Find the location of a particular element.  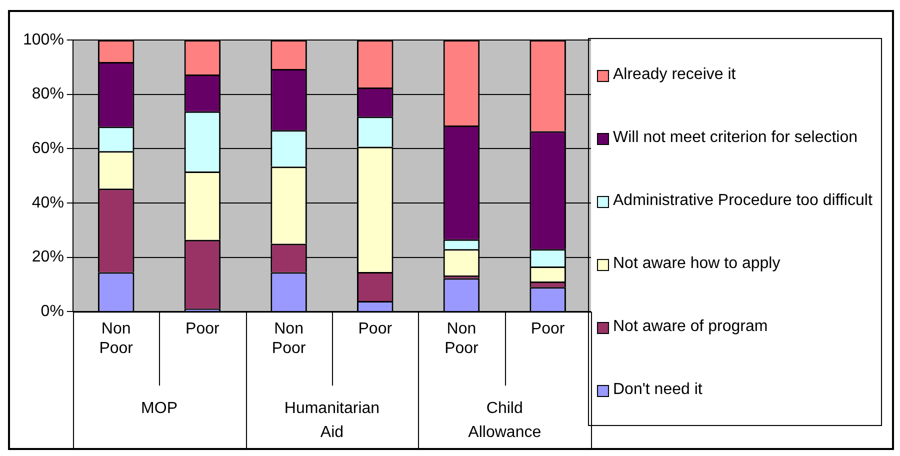

legend-label: Not aware of program is located at coordinates (690, 327).